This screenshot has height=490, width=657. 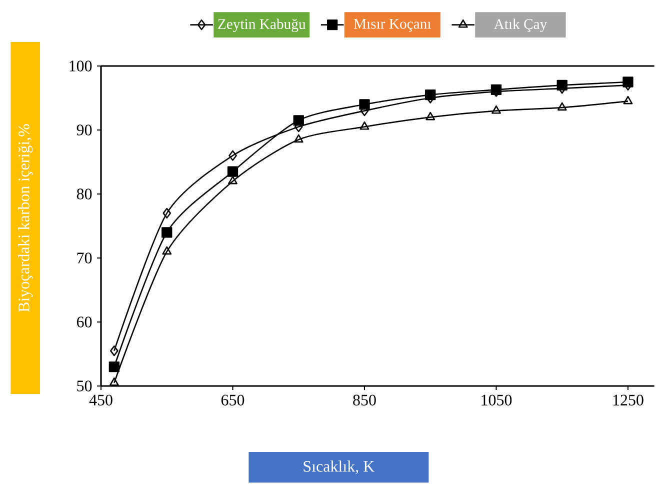 What do you see at coordinates (84, 322) in the screenshot?
I see `y-tick-label: 60` at bounding box center [84, 322].